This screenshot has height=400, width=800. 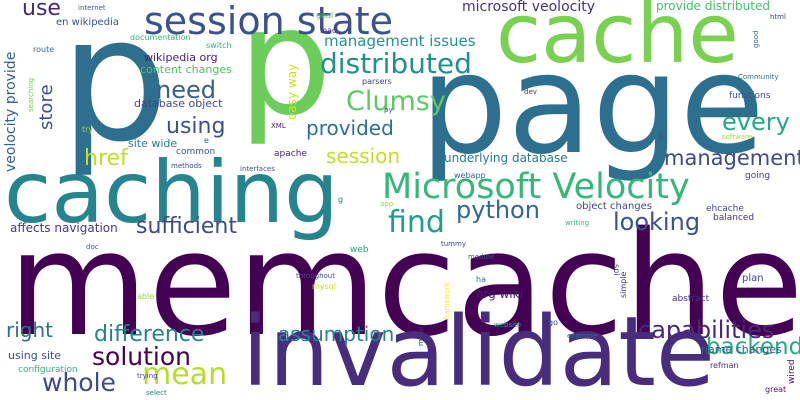 I want to click on word-great: great, so click(x=776, y=389).